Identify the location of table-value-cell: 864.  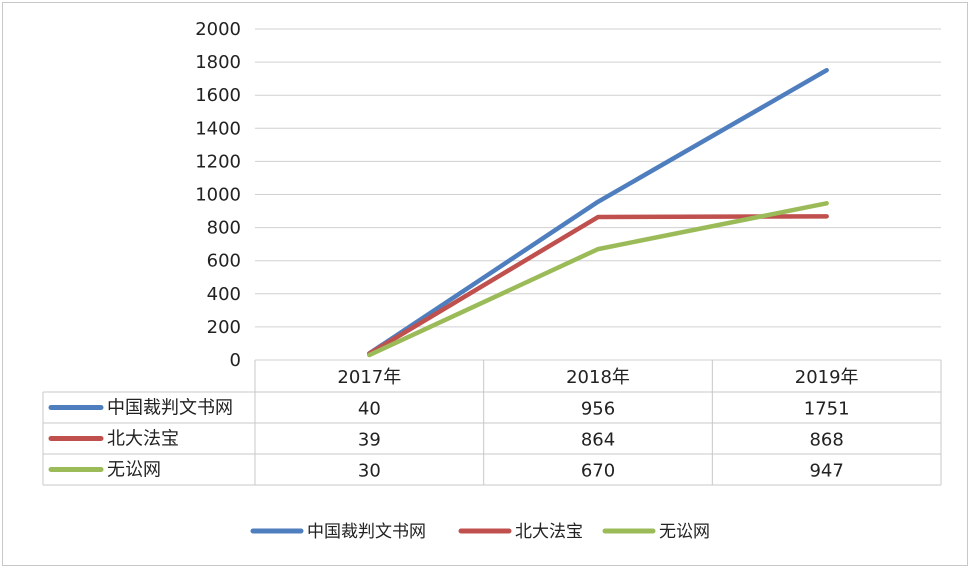
(598, 440).